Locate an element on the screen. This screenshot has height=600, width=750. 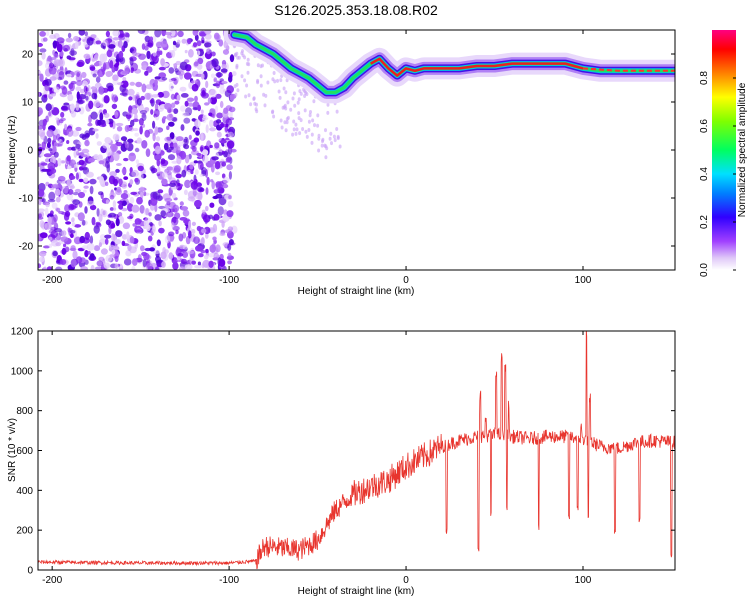
ridge-core-red is located at coordinates (477, 67).